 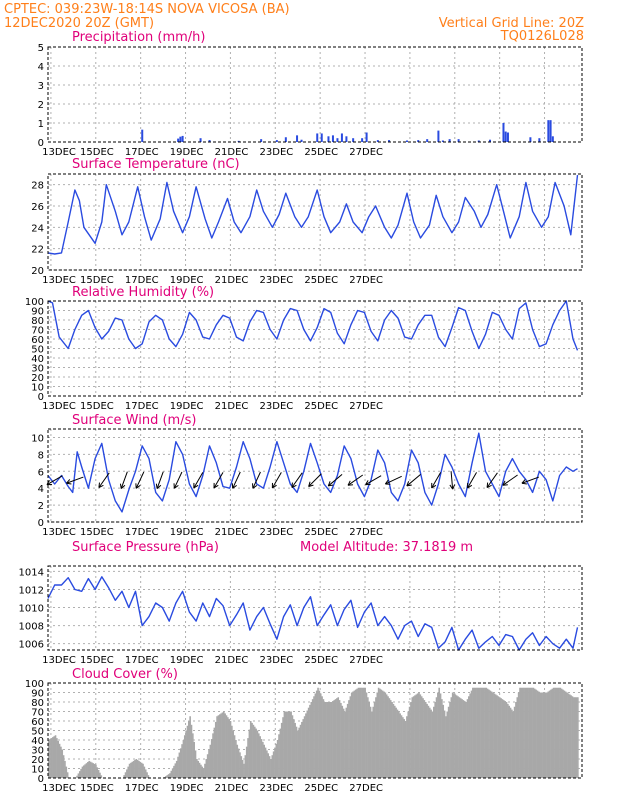 What do you see at coordinates (134, 420) in the screenshot?
I see `wind-title: Surface Wind (m/s)` at bounding box center [134, 420].